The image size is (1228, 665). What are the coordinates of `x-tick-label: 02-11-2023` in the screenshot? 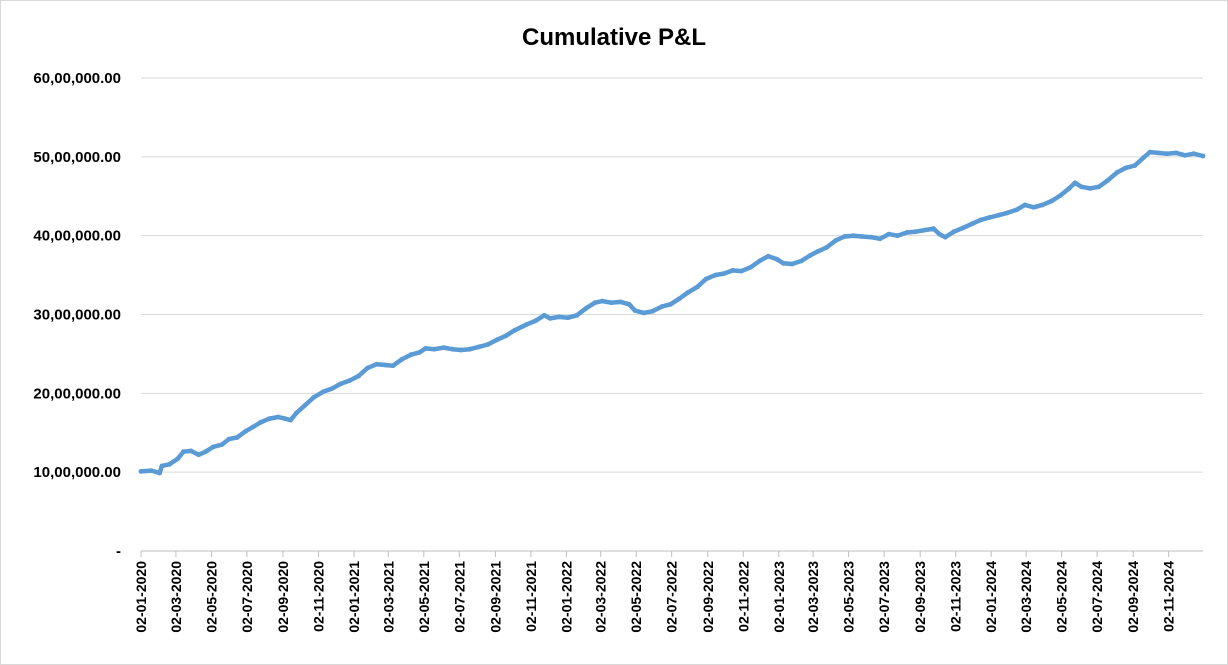 It's located at (956, 596).